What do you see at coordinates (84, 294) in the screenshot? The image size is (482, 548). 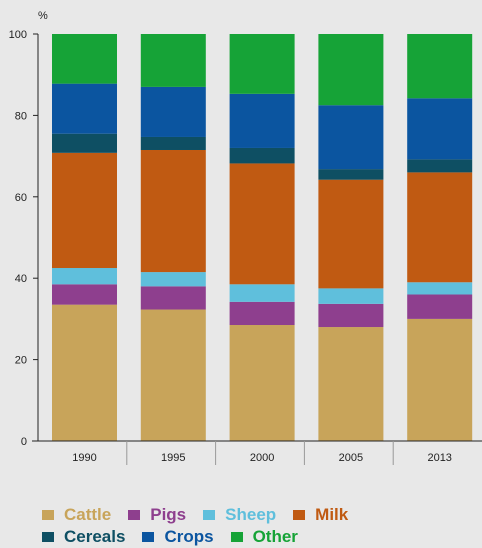 I see `bar-segment-pigs-1990` at bounding box center [84, 294].